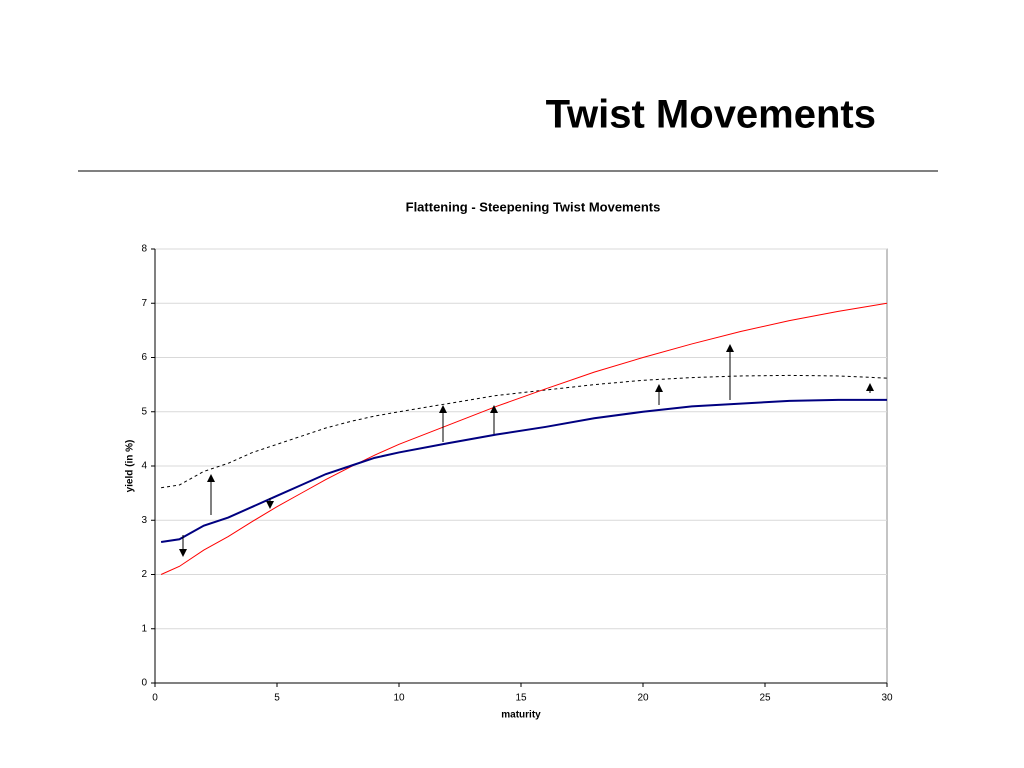 The image size is (1024, 768). What do you see at coordinates (521, 698) in the screenshot?
I see `x-tick-label: 15` at bounding box center [521, 698].